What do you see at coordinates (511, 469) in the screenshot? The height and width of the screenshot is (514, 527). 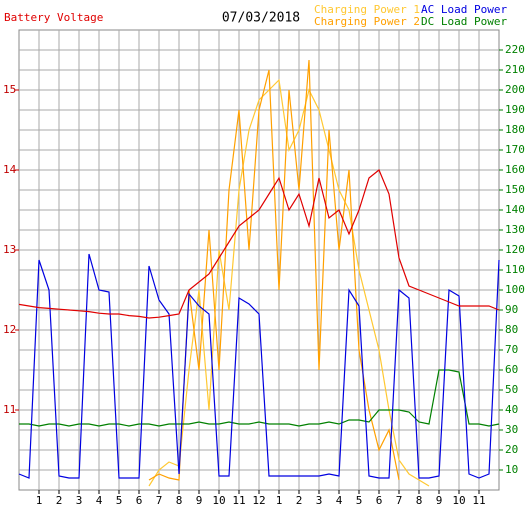 I see `y2-tick-label: 10` at bounding box center [511, 469].